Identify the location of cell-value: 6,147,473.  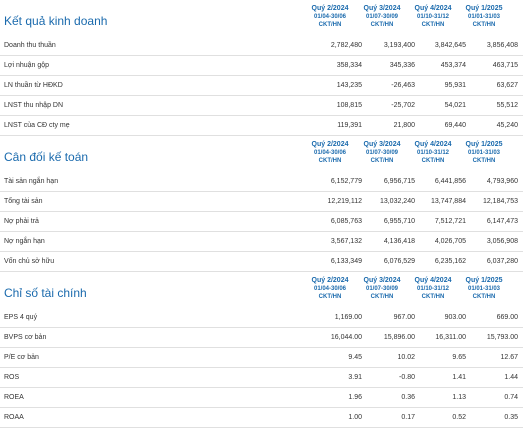
(502, 221).